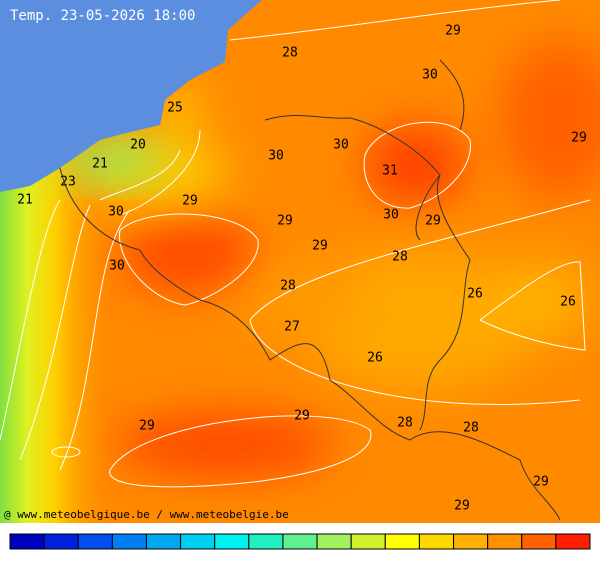  I want to click on sea, so click(131, 96).